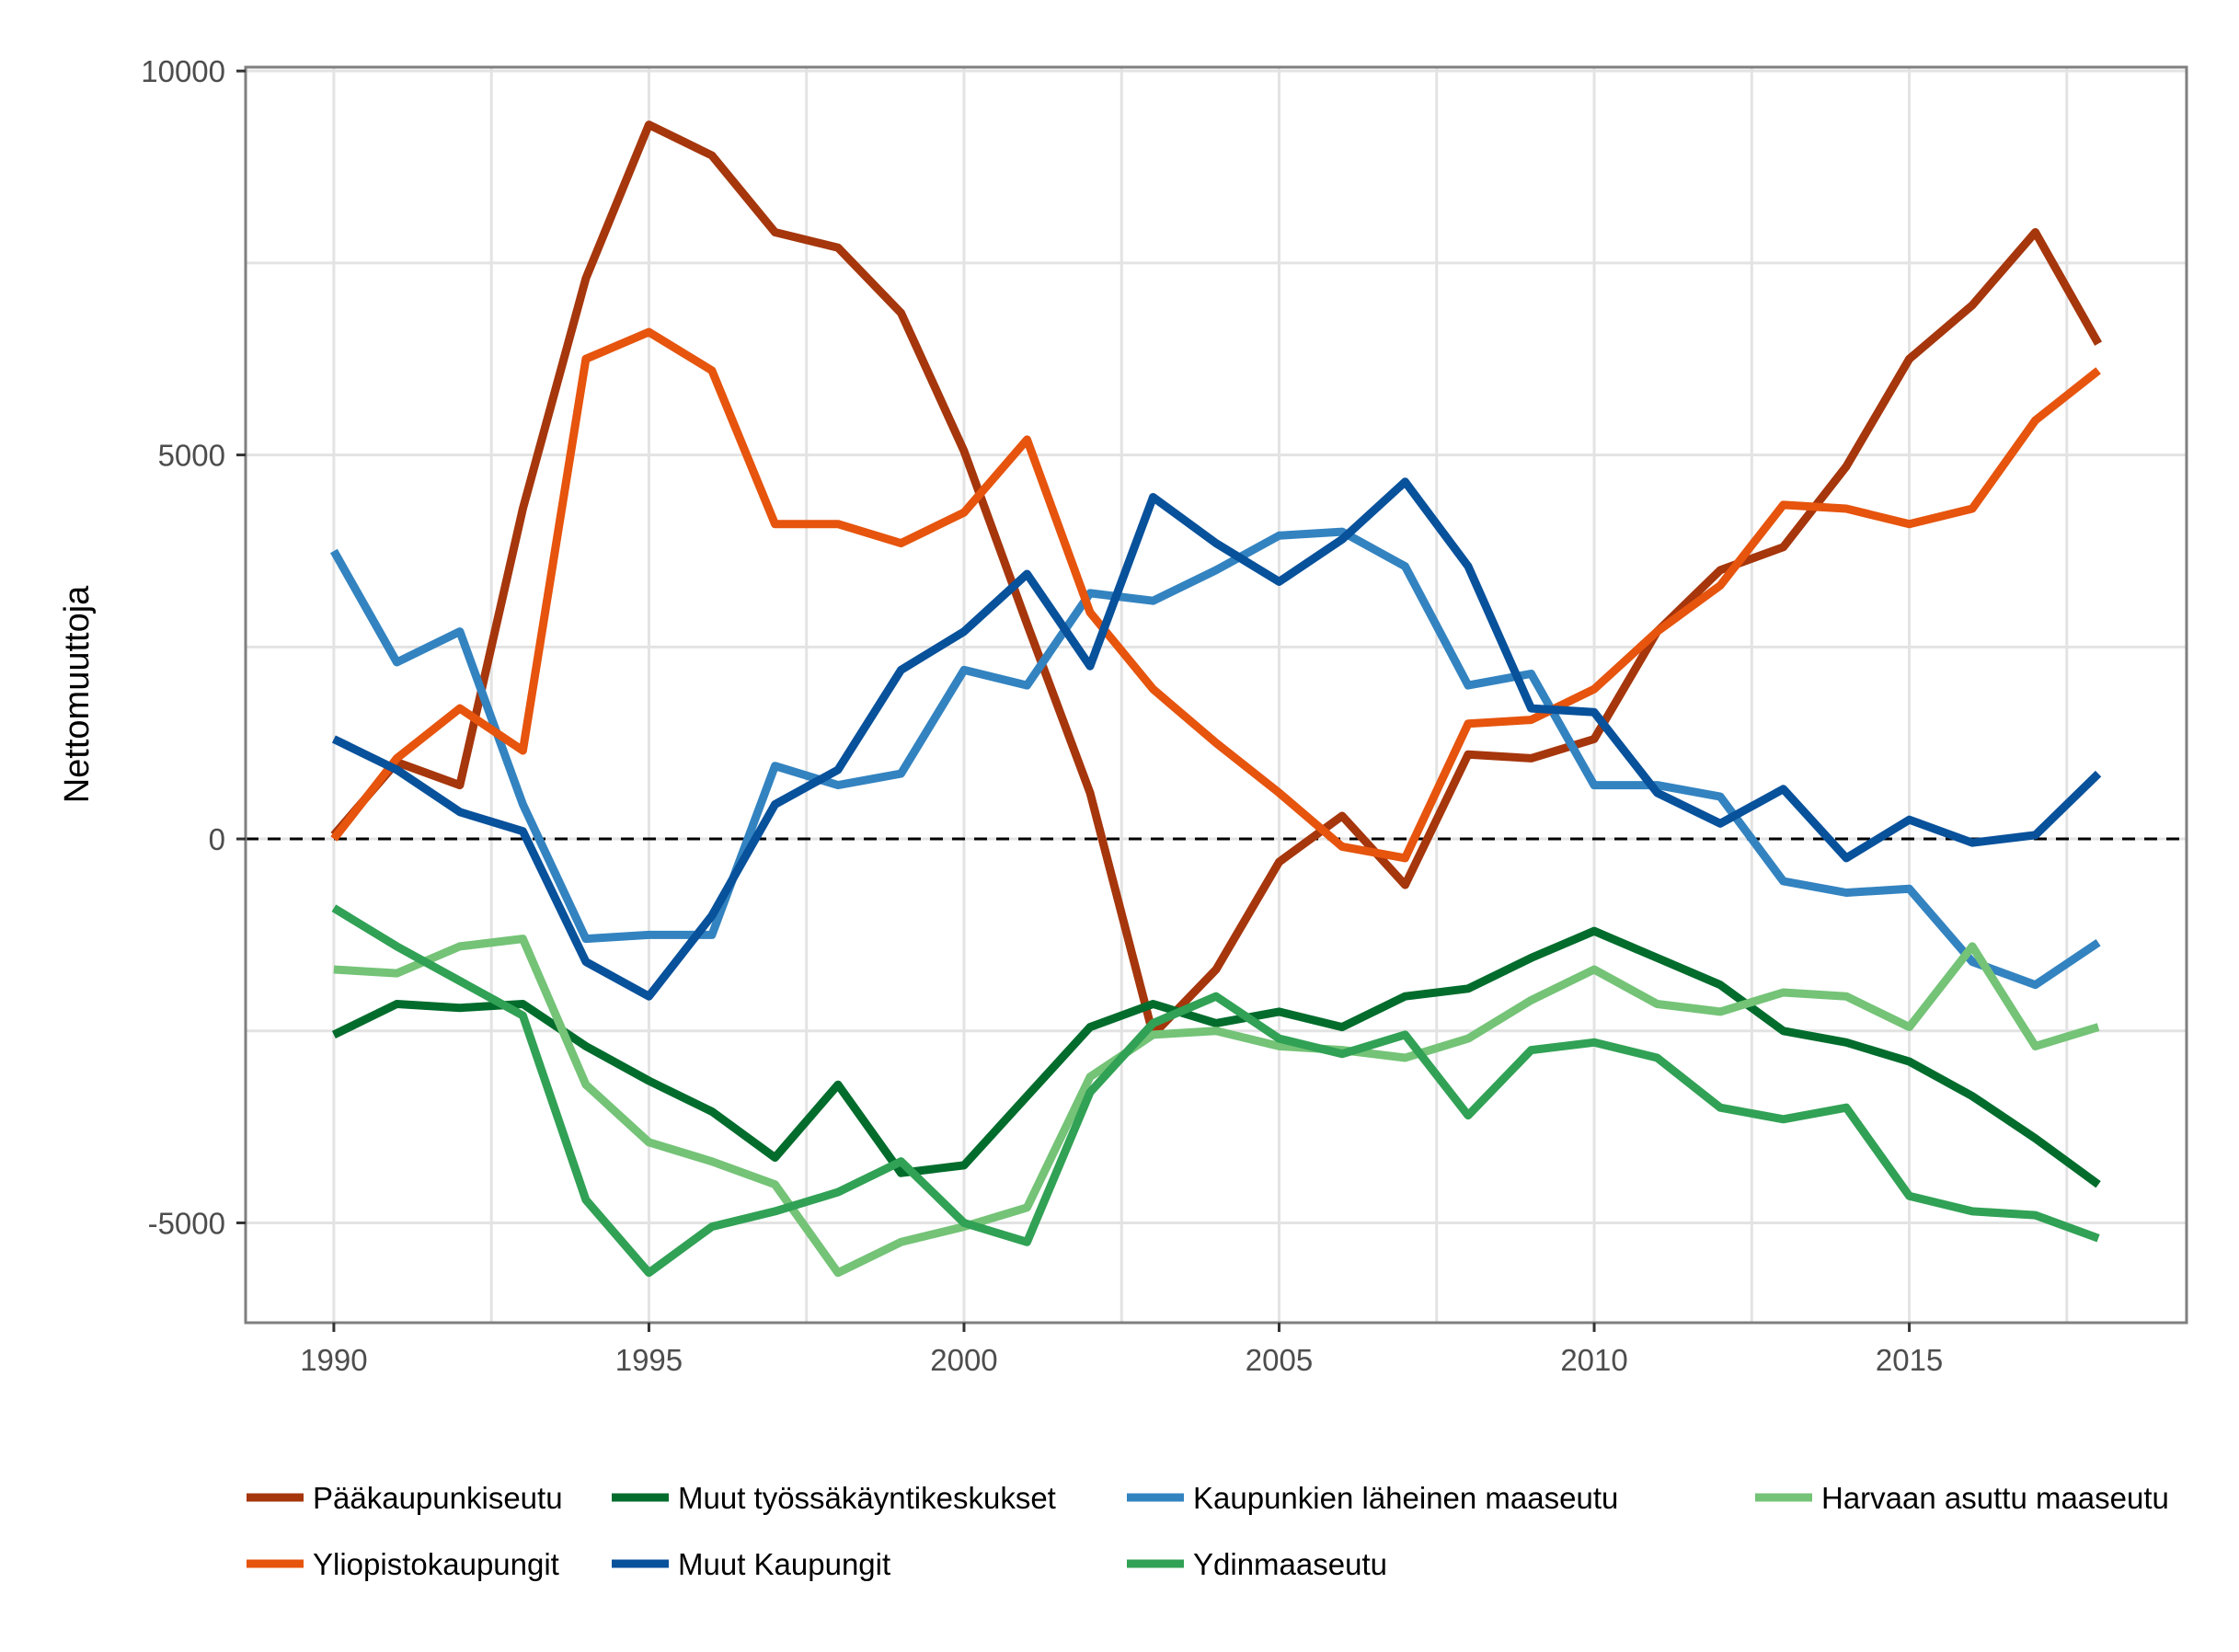 This screenshot has height=1652, width=2239. I want to click on x-tick-label: 2015, so click(1910, 1360).